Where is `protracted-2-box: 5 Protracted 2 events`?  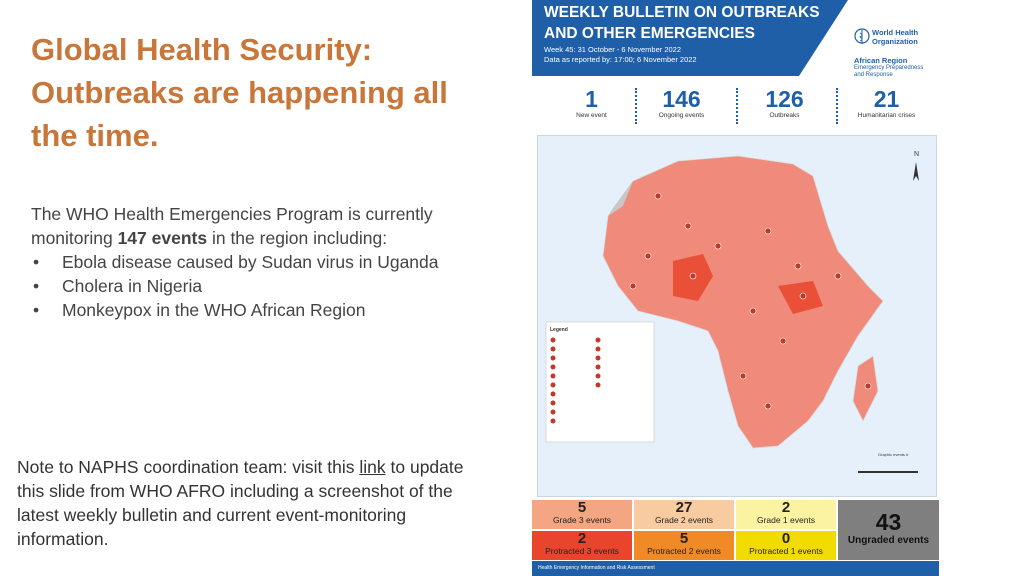 protracted-2-box: 5 Protracted 2 events is located at coordinates (684, 545).